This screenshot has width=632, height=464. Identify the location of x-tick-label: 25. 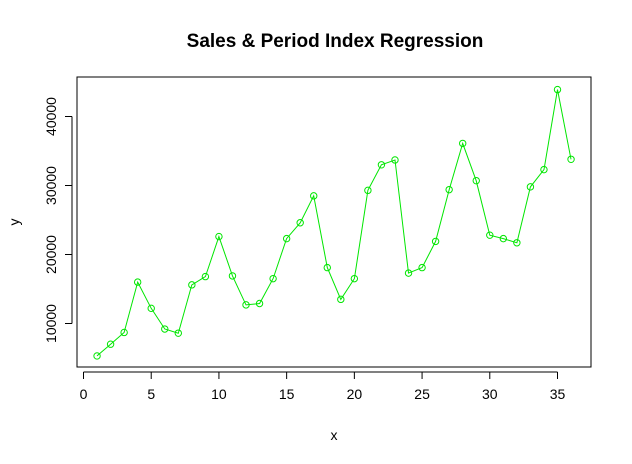
(422, 394).